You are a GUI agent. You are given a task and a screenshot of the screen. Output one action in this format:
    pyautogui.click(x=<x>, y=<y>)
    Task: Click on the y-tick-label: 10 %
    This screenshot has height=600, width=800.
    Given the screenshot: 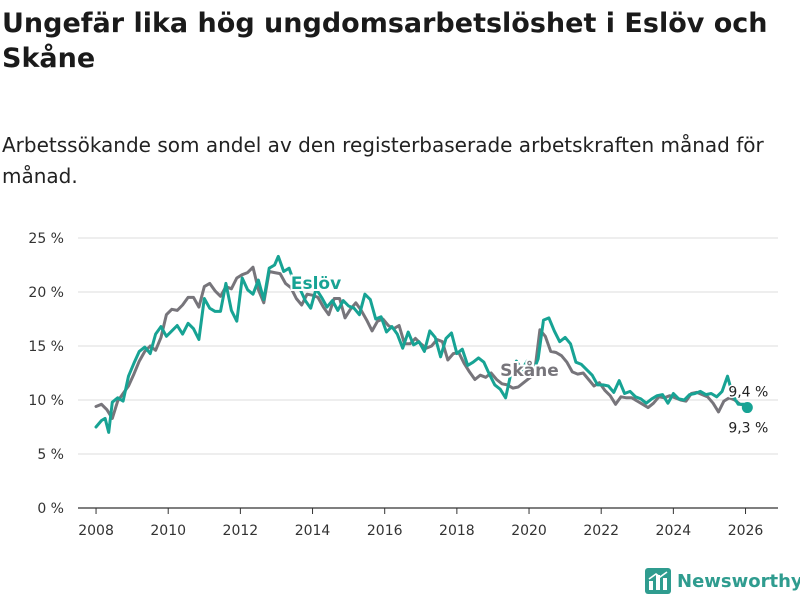 What is the action you would take?
    pyautogui.click(x=46, y=401)
    